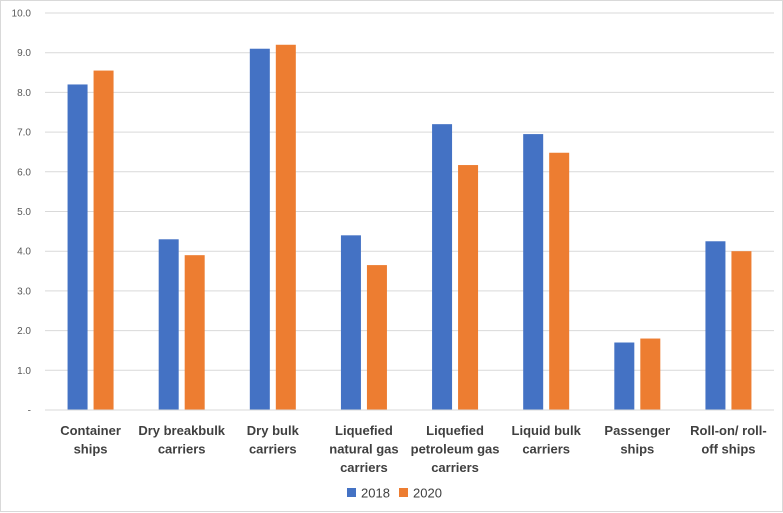 The image size is (783, 513). Describe the element at coordinates (29, 411) in the screenshot. I see `y-tick-label: -` at that location.